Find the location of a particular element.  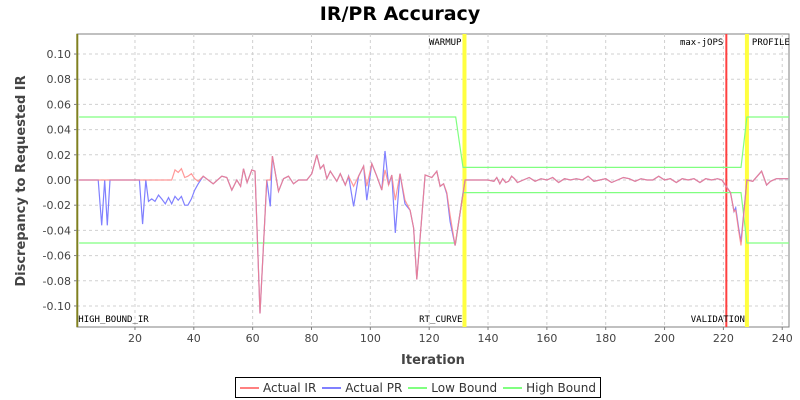

series-high-bound is located at coordinates (434, 142).